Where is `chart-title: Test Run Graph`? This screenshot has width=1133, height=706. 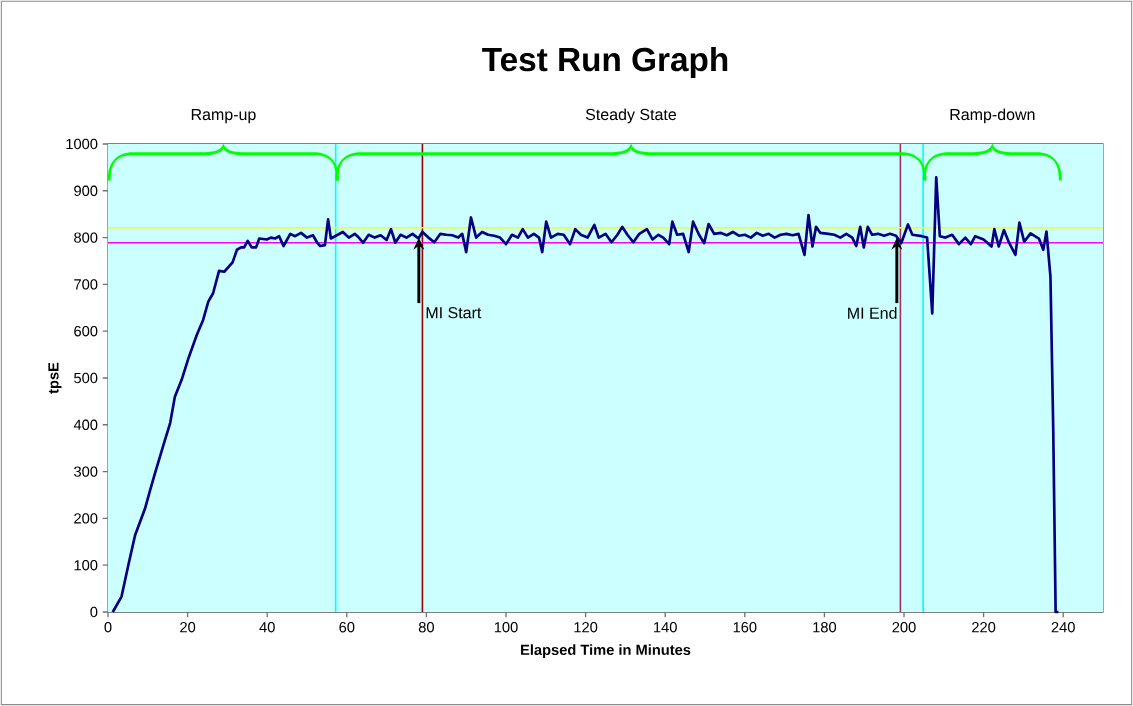
chart-title: Test Run Graph is located at coordinates (605, 62).